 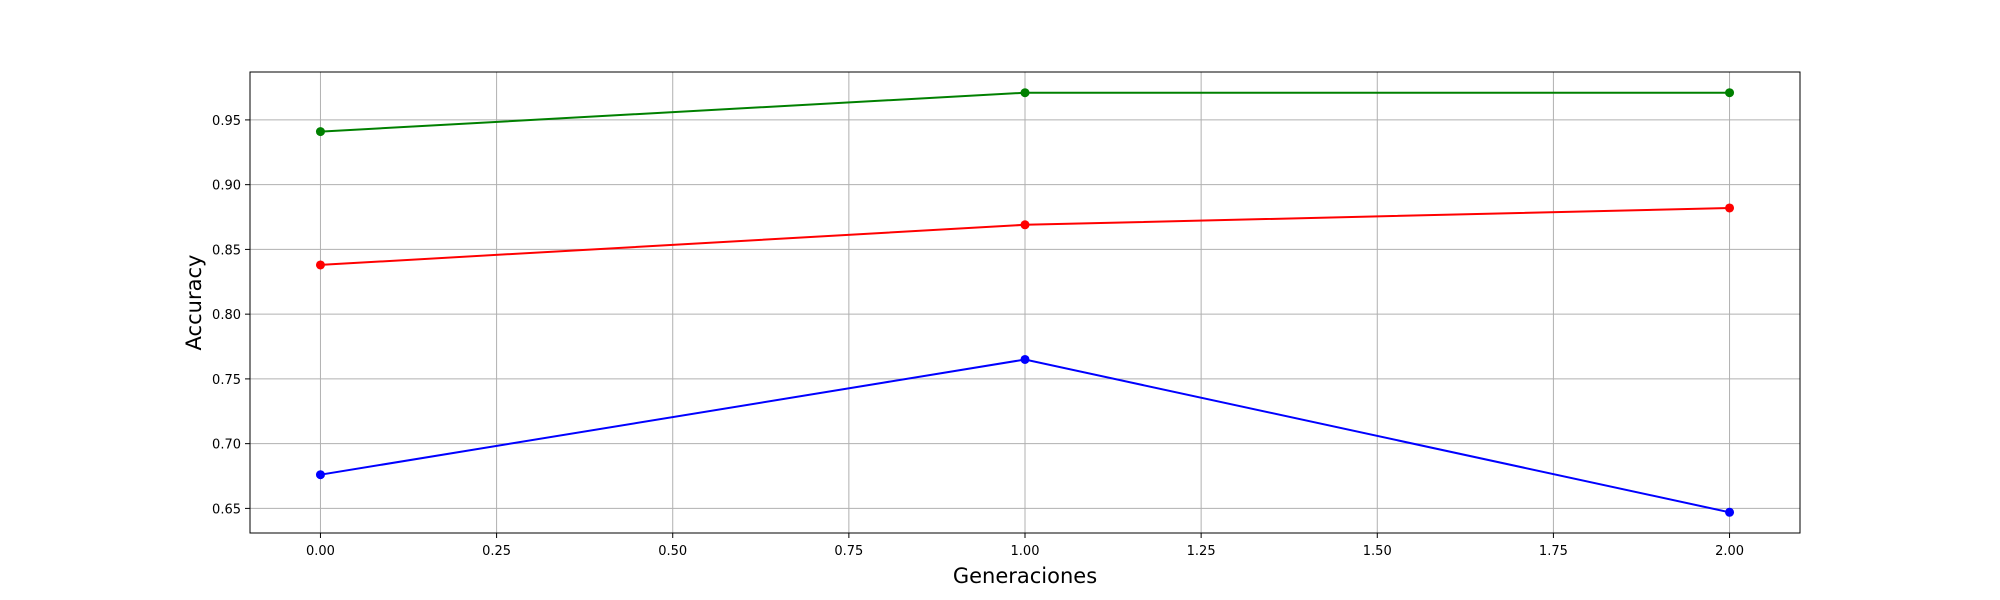 What do you see at coordinates (194, 303) in the screenshot?
I see `y-axis-label: Accuracy` at bounding box center [194, 303].